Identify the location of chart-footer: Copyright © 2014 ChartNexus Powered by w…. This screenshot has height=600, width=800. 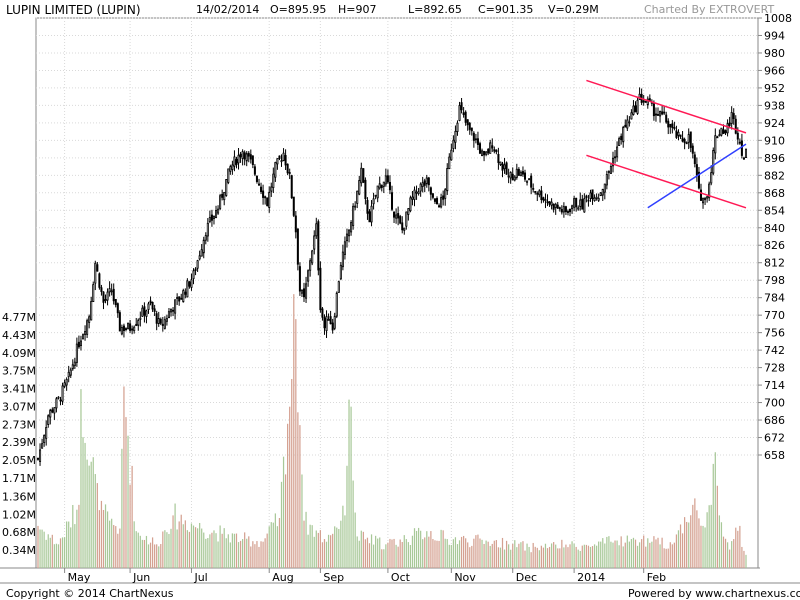
(400, 593).